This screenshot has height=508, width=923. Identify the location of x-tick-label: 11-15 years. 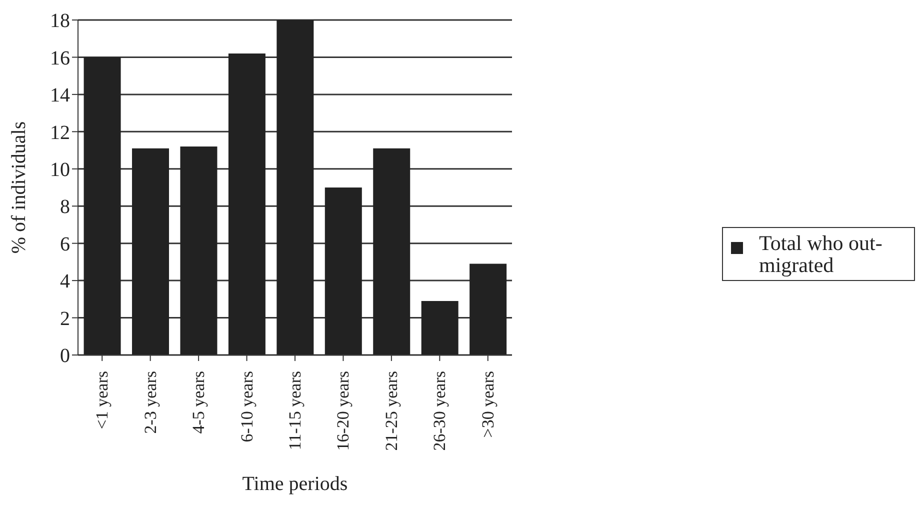
(295, 410).